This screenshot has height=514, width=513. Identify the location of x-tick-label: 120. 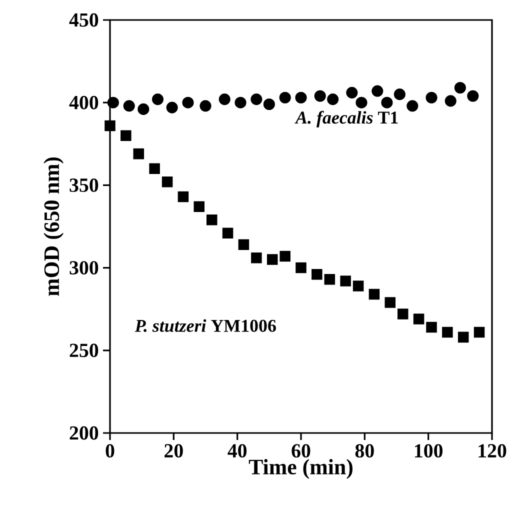
(492, 451).